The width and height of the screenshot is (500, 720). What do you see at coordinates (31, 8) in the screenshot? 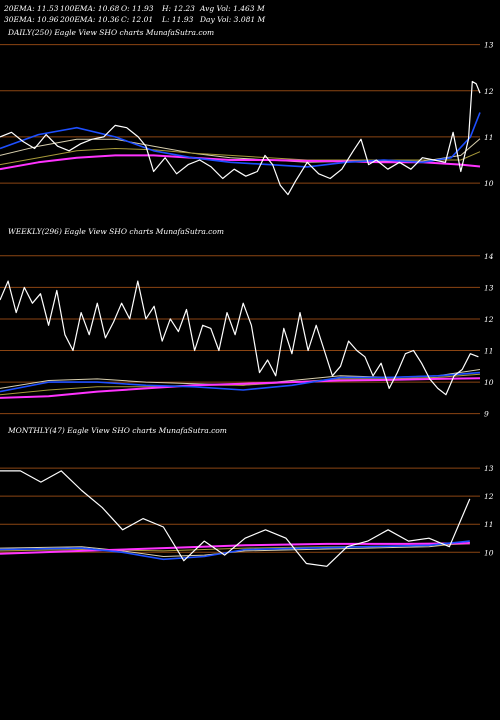
I see `ema20-value: 20EMA: 11.53` at bounding box center [31, 8].